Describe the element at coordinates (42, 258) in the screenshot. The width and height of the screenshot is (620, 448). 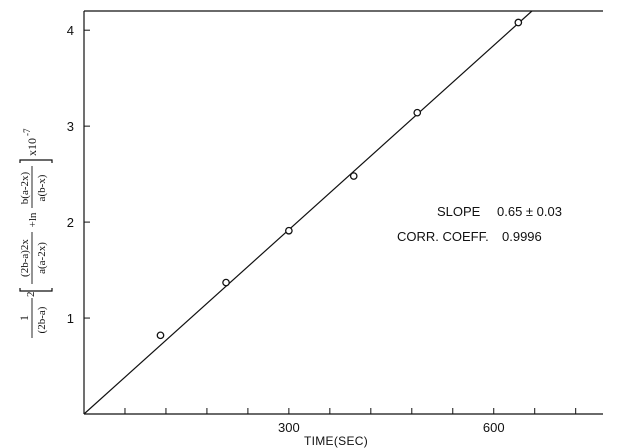
I see `ylabel-fraction1-denominator: a(a-2x)` at that location.